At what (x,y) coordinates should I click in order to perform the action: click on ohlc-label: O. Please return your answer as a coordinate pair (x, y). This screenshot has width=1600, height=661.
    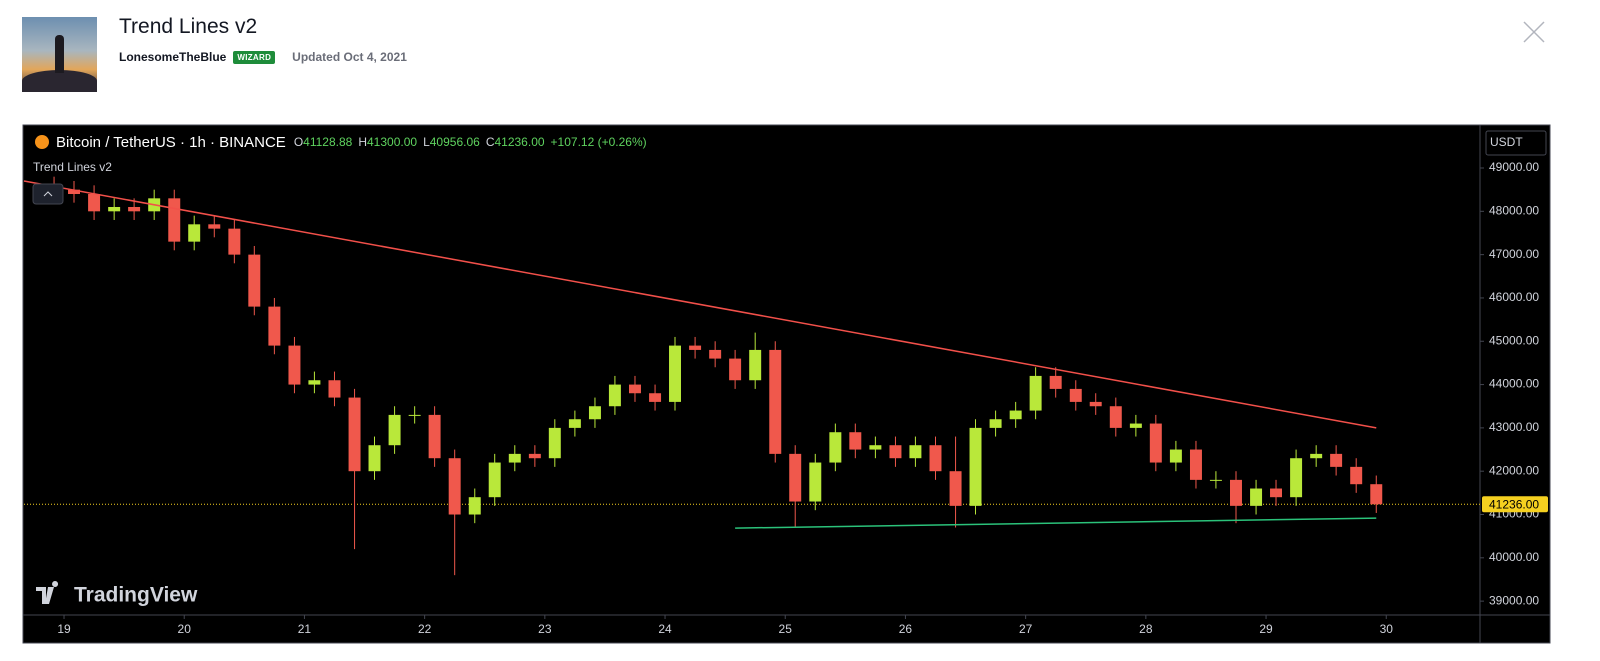
    Looking at the image, I should click on (298, 142).